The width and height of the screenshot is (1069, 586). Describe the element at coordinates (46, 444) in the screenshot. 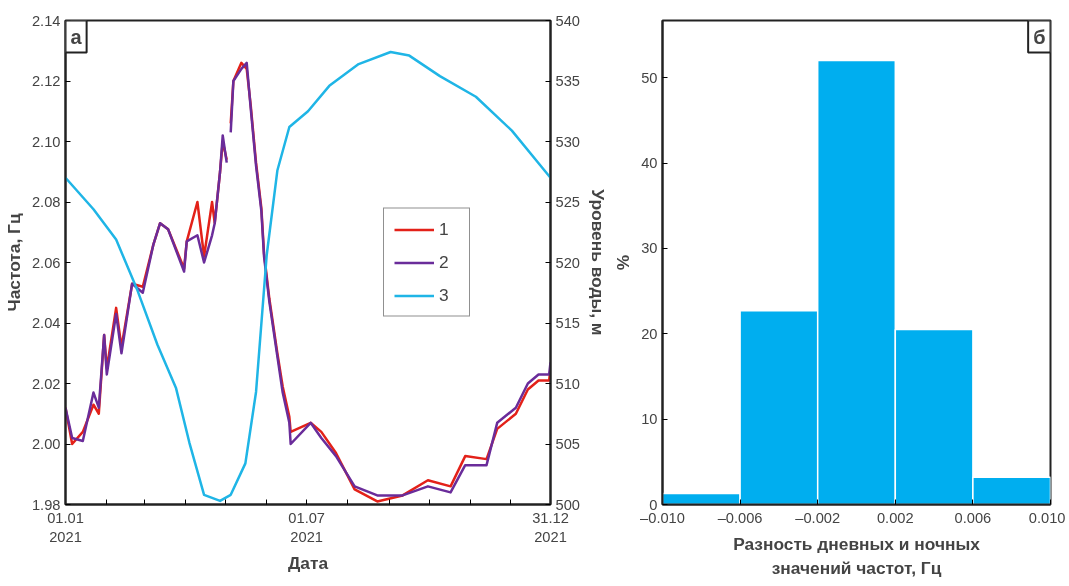

I see `y-tick-label: 2.00` at that location.